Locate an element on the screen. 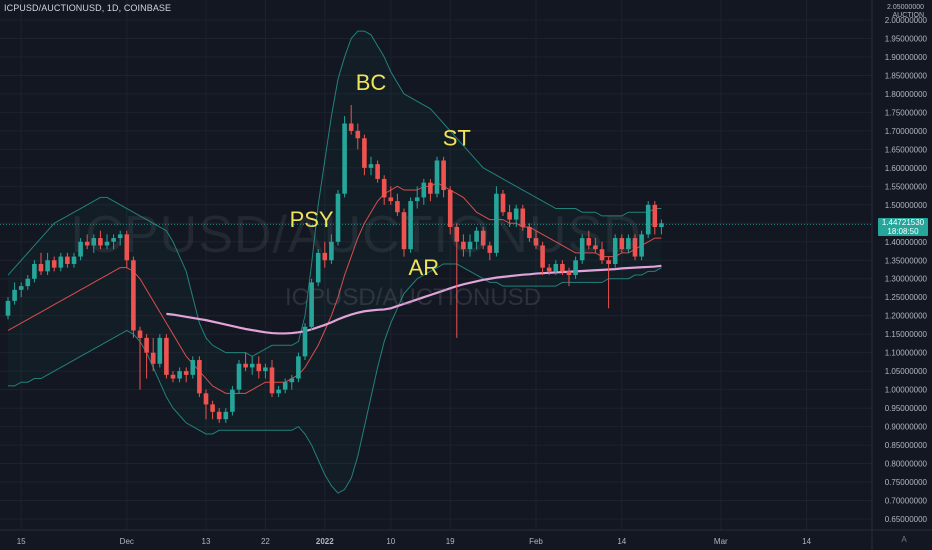 This screenshot has width=932, height=550. symbol-header: ICPUSD/AUCTIONUSD, 1D, COINBASE is located at coordinates (88, 8).